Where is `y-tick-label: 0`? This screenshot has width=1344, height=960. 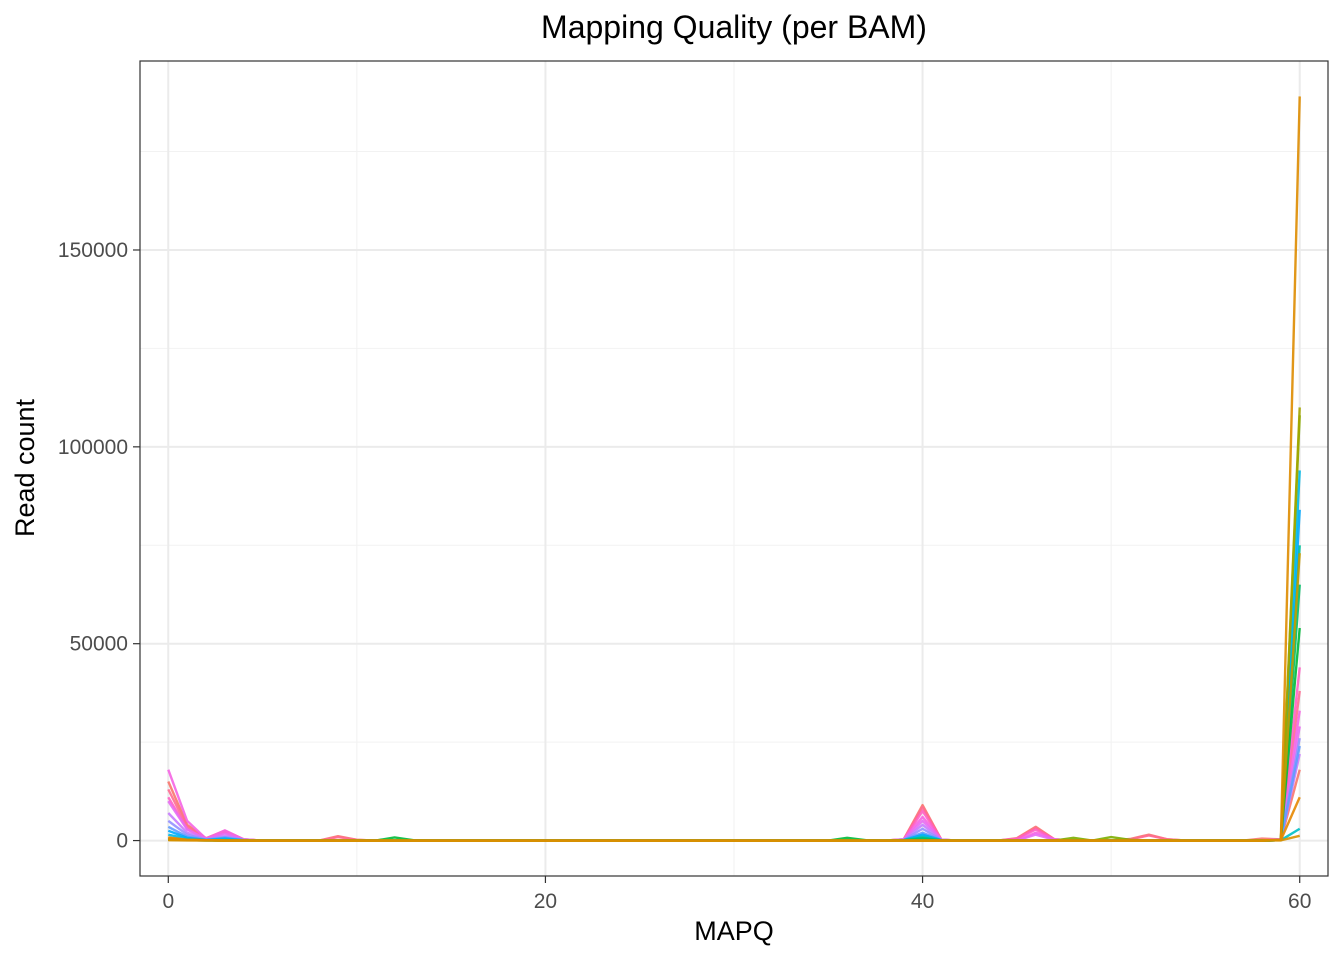 y-tick-label: 0 is located at coordinates (122, 841).